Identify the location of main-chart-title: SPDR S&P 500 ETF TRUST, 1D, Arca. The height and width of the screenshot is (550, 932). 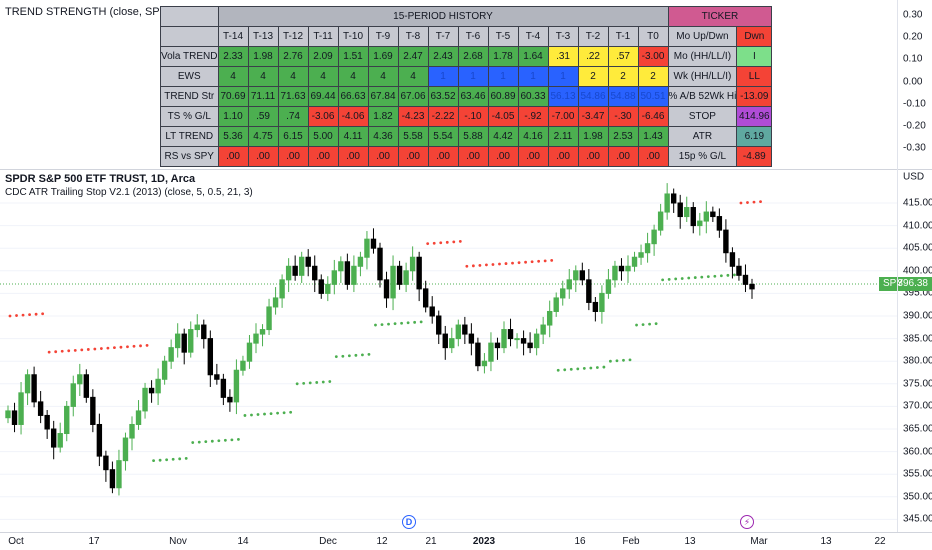
(100, 179).